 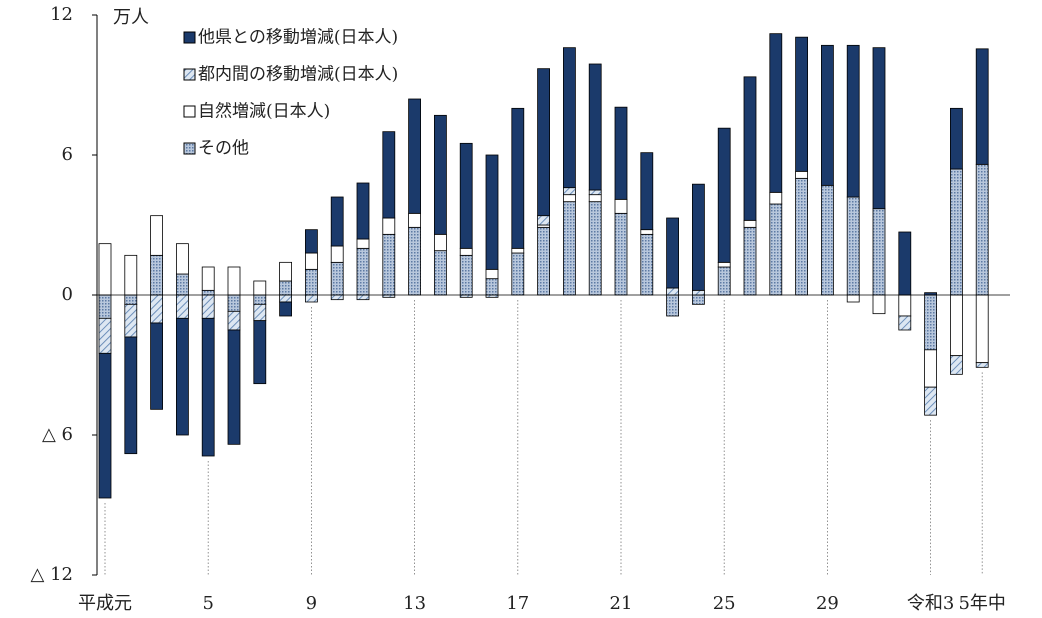 I want to click on x-tick-label: 平成元, so click(x=105, y=603).